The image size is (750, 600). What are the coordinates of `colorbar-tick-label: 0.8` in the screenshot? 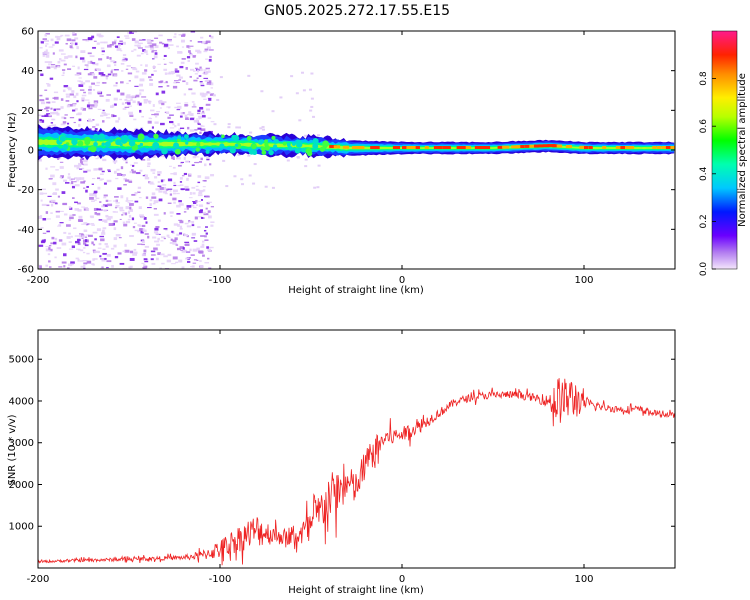 It's located at (704, 78).